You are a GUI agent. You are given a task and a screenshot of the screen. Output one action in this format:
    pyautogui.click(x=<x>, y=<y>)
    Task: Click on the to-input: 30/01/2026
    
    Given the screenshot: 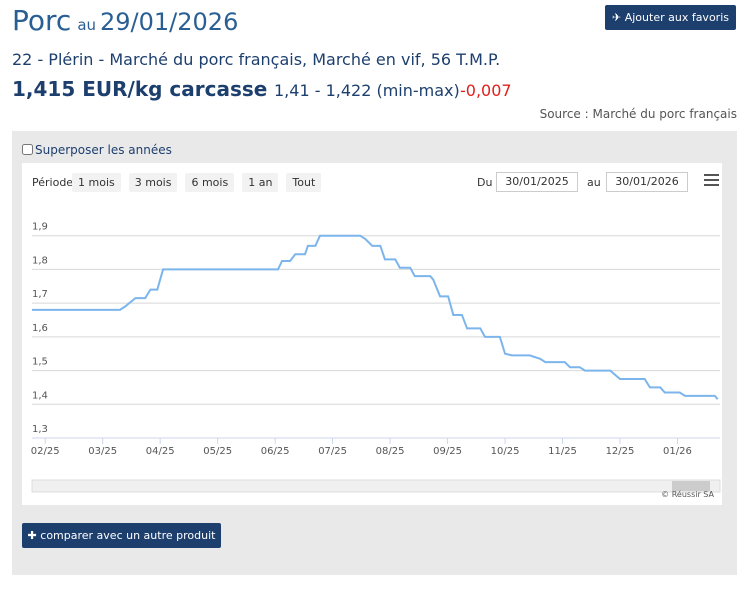 What is the action you would take?
    pyautogui.click(x=647, y=182)
    